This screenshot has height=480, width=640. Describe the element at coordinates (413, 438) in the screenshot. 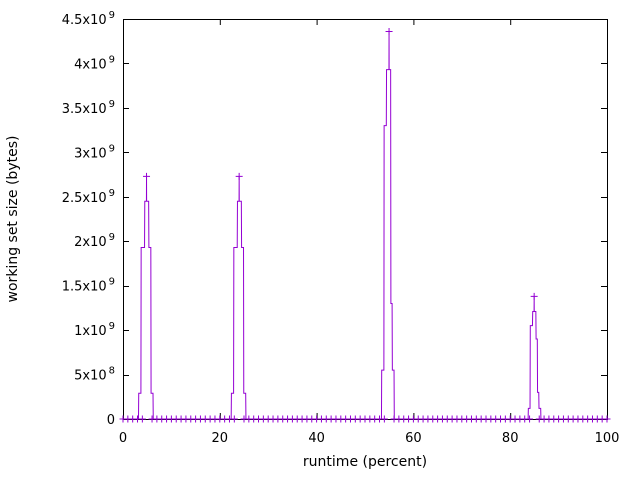

I see `x-tick-label: 60` at that location.